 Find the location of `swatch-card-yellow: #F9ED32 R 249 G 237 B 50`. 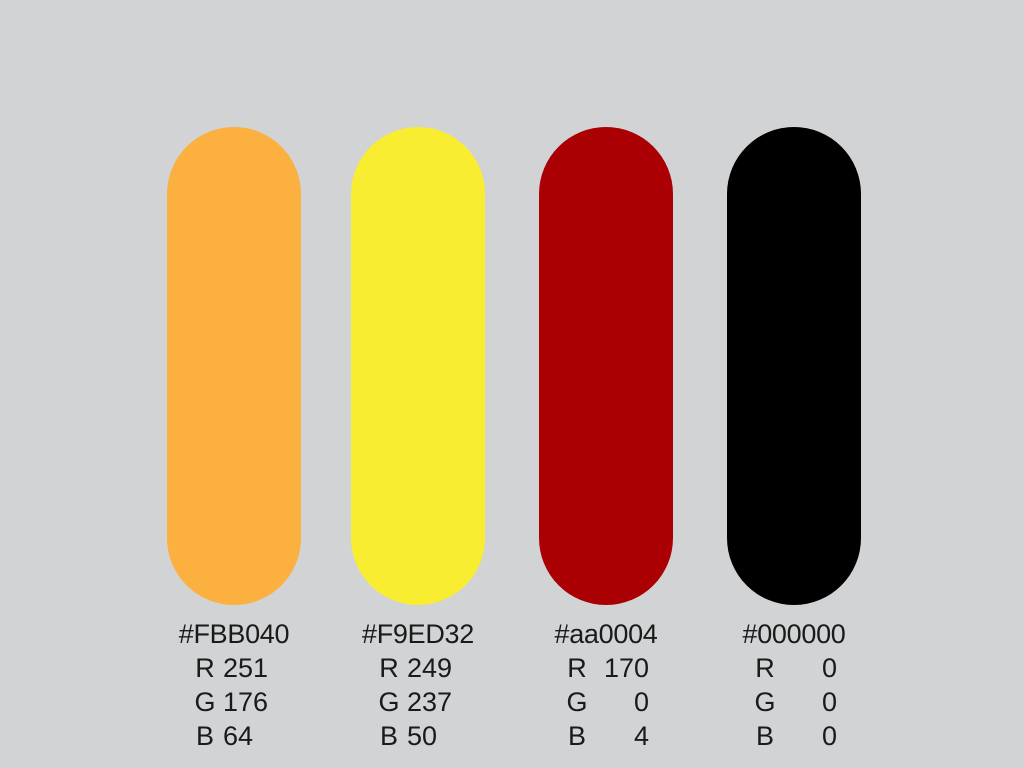

swatch-card-yellow: #F9ED32 R 249 G 237 B 50 is located at coordinates (418, 439).